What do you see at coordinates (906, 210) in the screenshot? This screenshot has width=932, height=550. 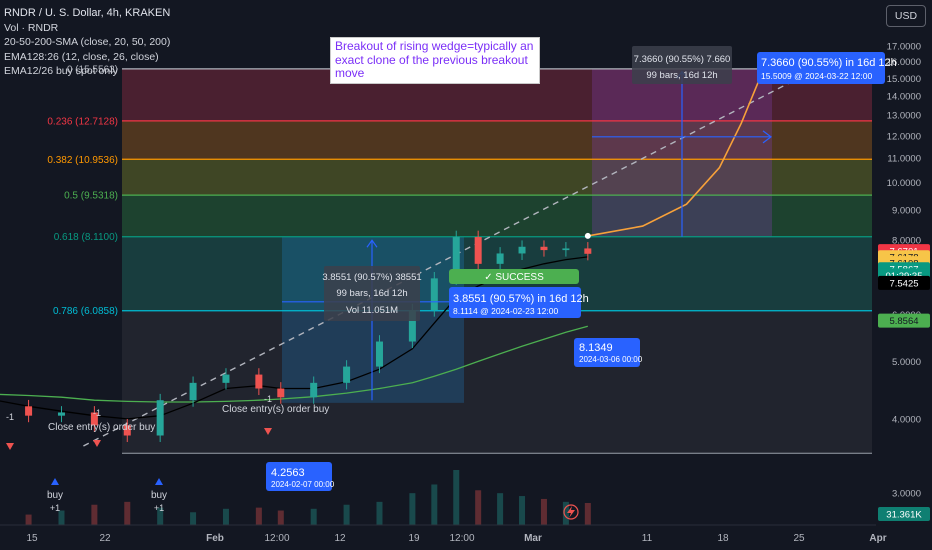 I see `price-tick-label: 9.0000` at bounding box center [906, 210].